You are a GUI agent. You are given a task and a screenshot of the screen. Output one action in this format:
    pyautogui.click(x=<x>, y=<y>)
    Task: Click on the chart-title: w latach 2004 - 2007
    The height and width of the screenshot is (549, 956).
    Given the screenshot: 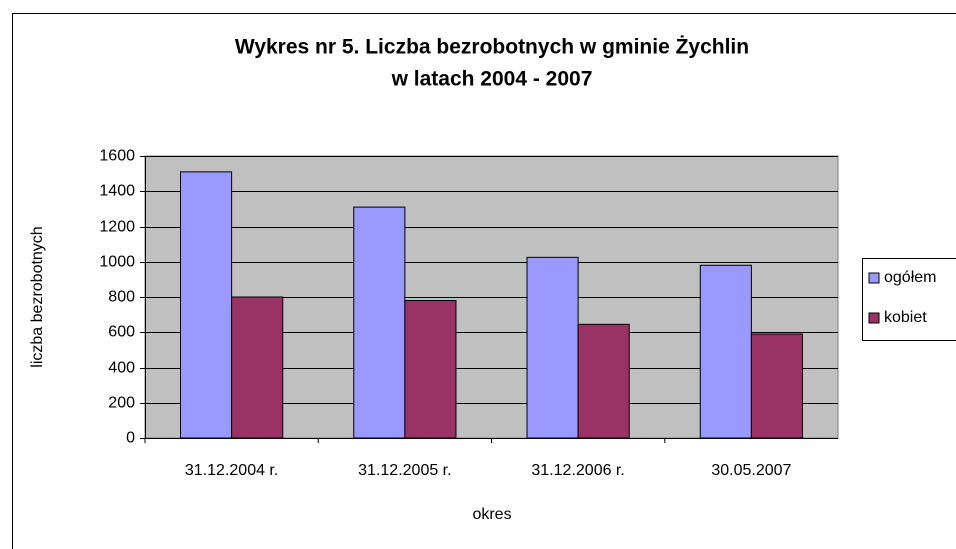 What is the action you would take?
    pyautogui.click(x=492, y=79)
    